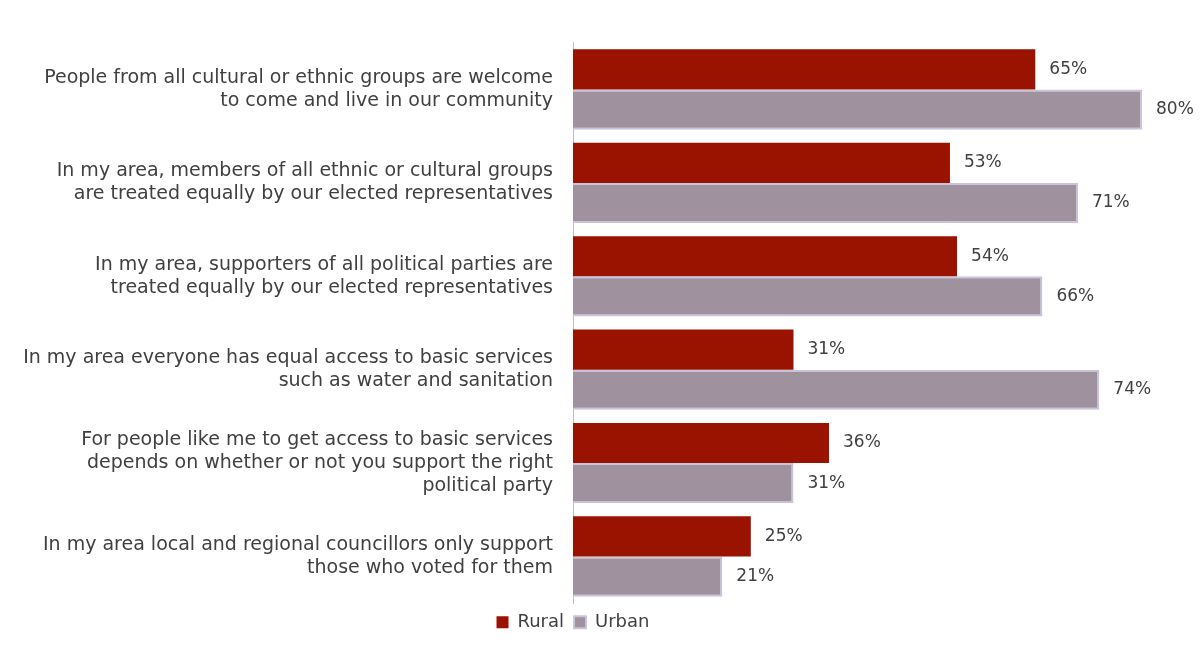 This screenshot has height=646, width=1204. I want to click on y-tick-label: People from all cultural or ethnic groups are welcome to come and live in our community, so click(298, 87).